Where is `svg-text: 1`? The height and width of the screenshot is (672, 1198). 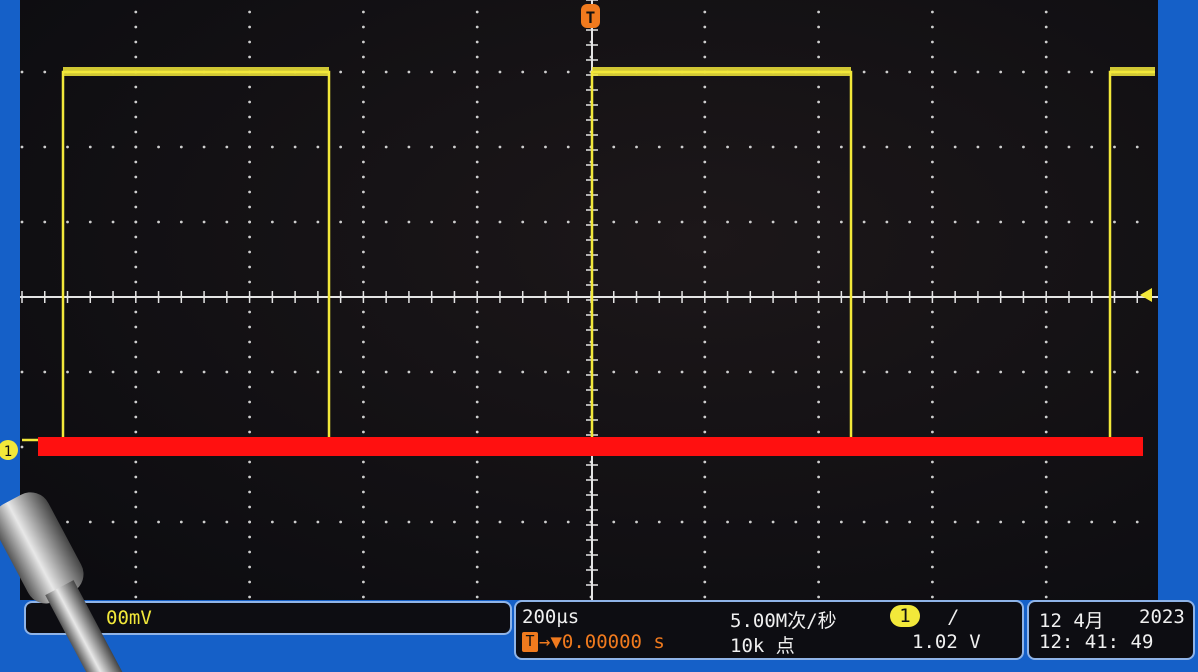
svg-text: 1 is located at coordinates (8, 452).